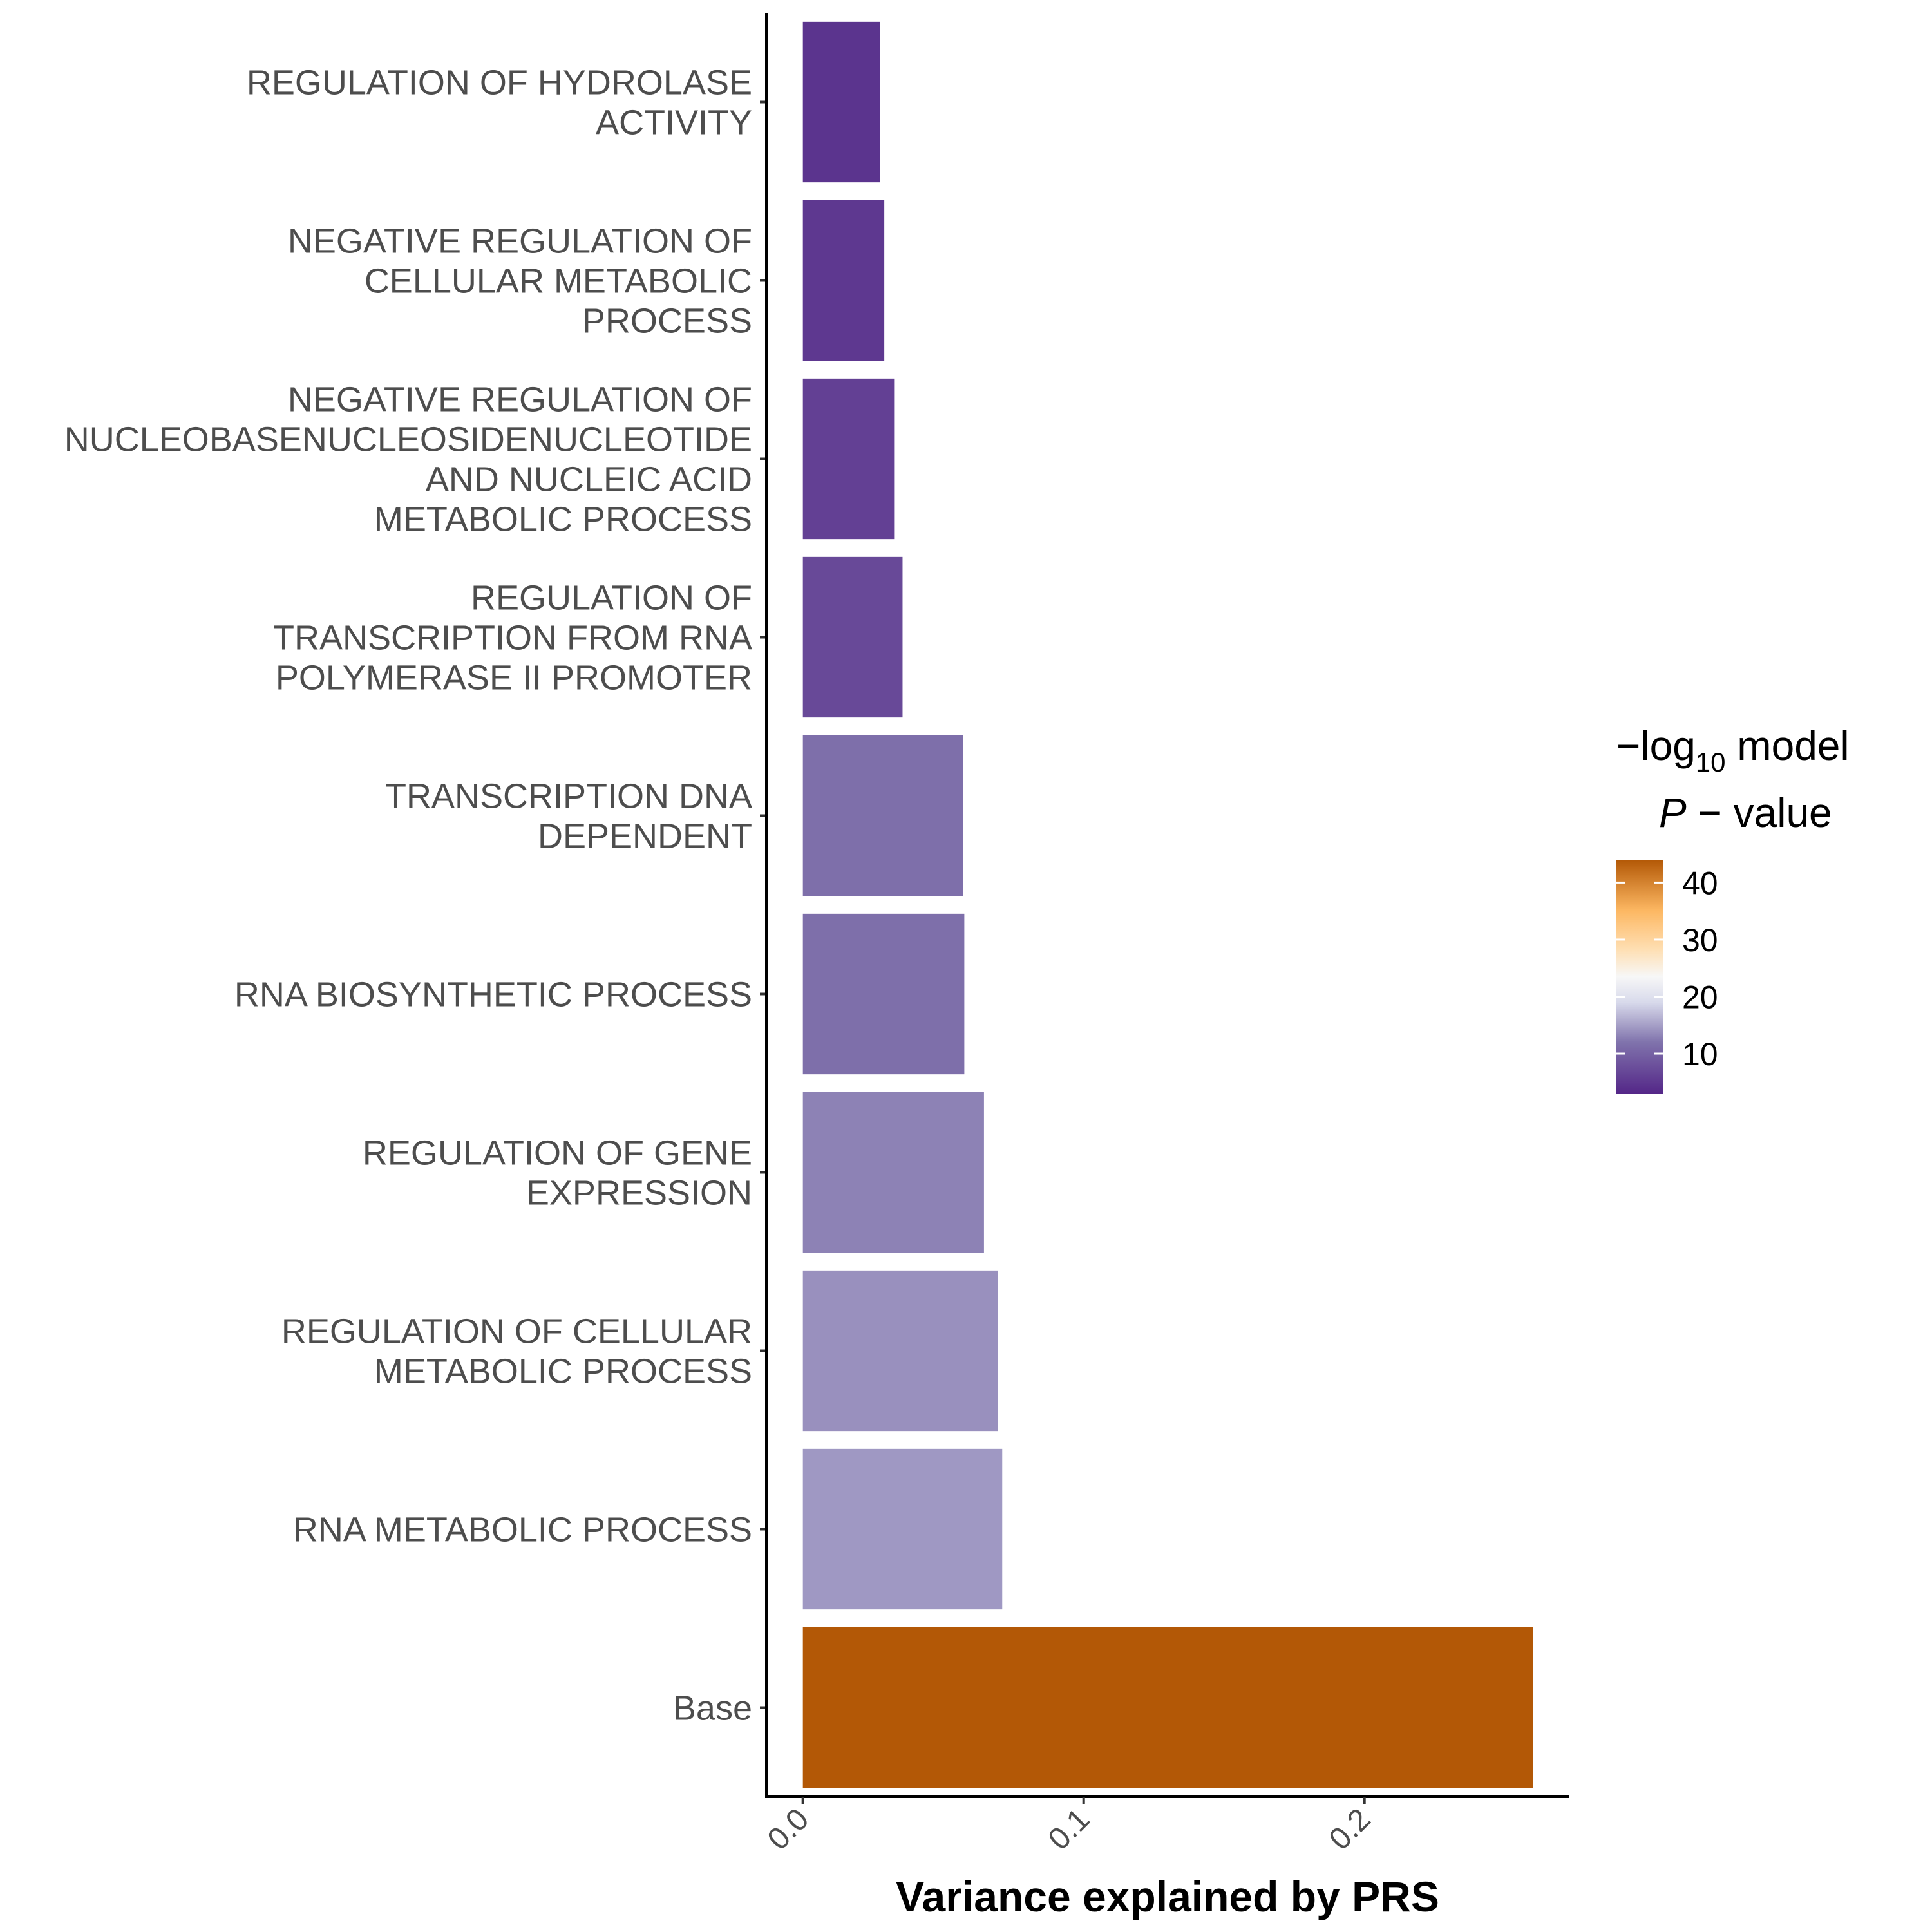  I want to click on legend-tick-label-3: 40, so click(1700, 883).